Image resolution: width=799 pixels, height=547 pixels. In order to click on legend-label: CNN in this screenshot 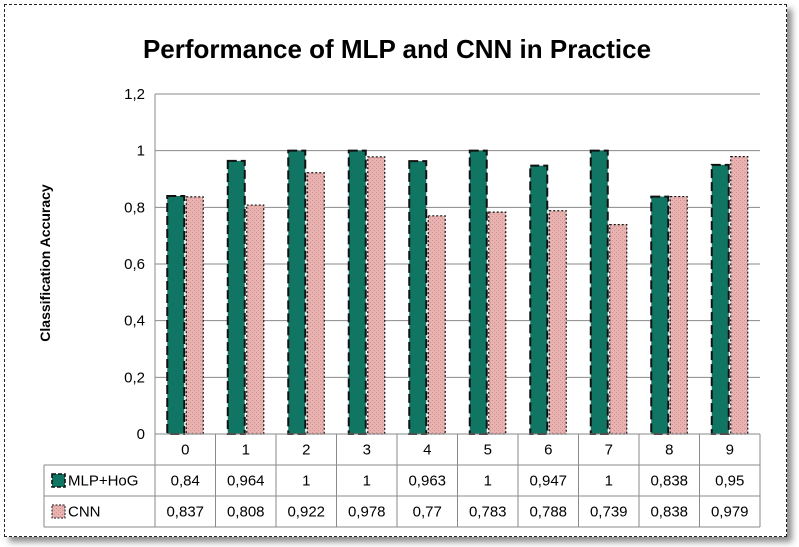, I will do `click(84, 512)`.